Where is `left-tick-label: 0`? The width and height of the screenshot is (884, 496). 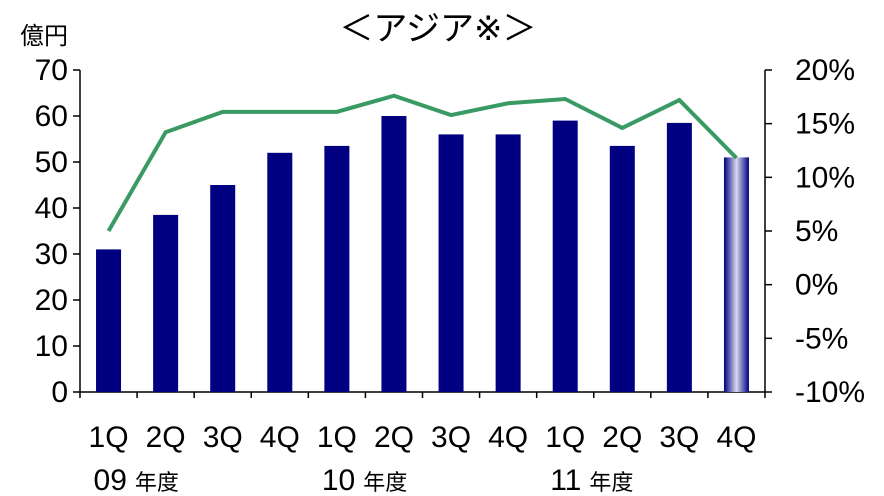 left-tick-label: 0 is located at coordinates (59, 392).